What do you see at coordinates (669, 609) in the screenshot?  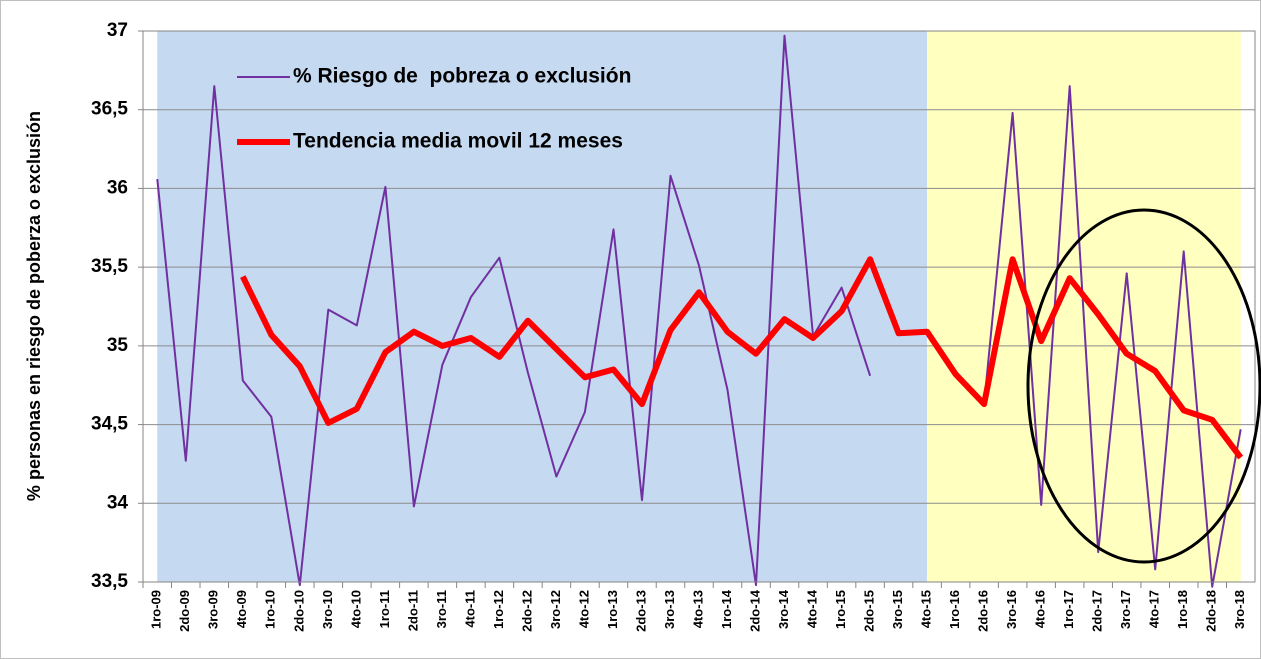 I see `x-tick-label: 3ro-13` at bounding box center [669, 609].